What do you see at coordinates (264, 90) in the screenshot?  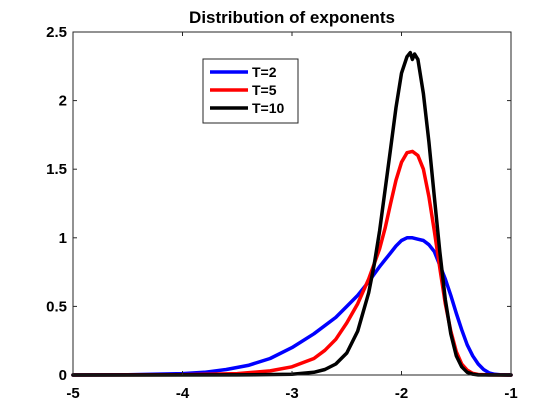 I see `legend-entry: T=5` at bounding box center [264, 90].